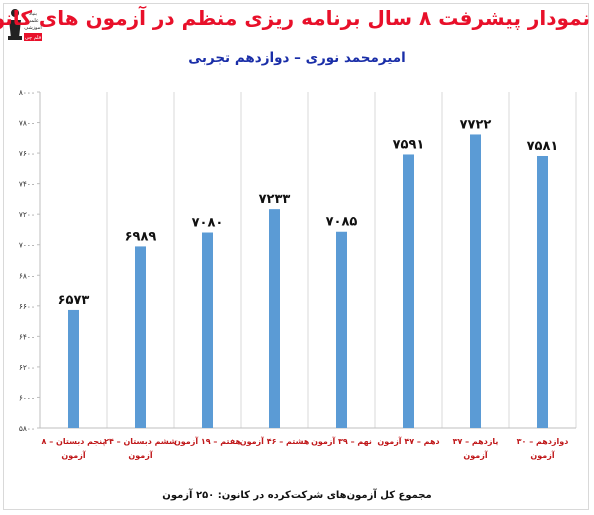  I want to click on y-tick-label: ۶۲۰۰, so click(27, 367).